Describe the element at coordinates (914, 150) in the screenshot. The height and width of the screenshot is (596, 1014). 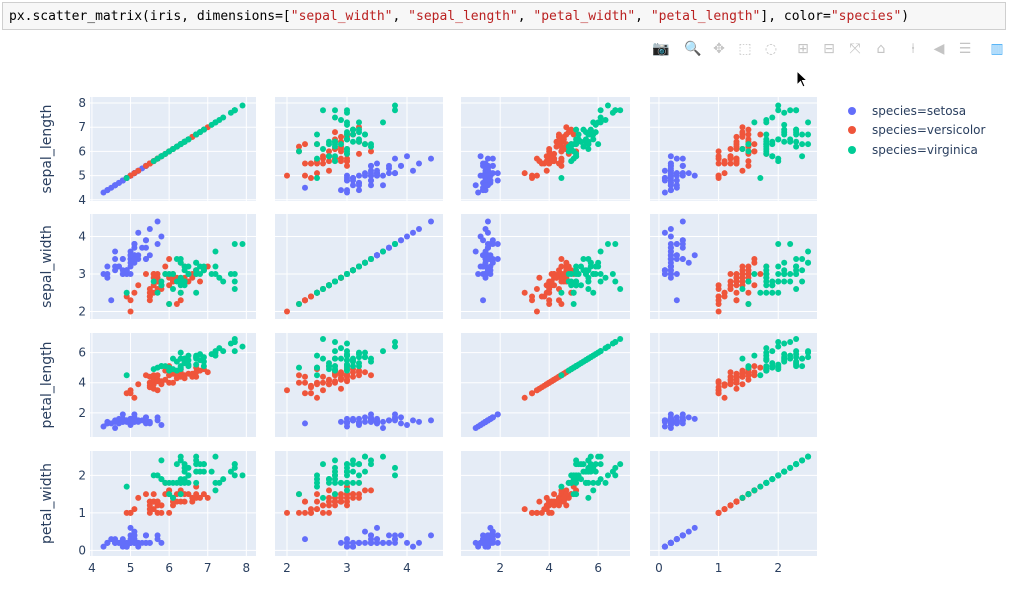
I see `legend-item-virginica: species=virginica` at that location.